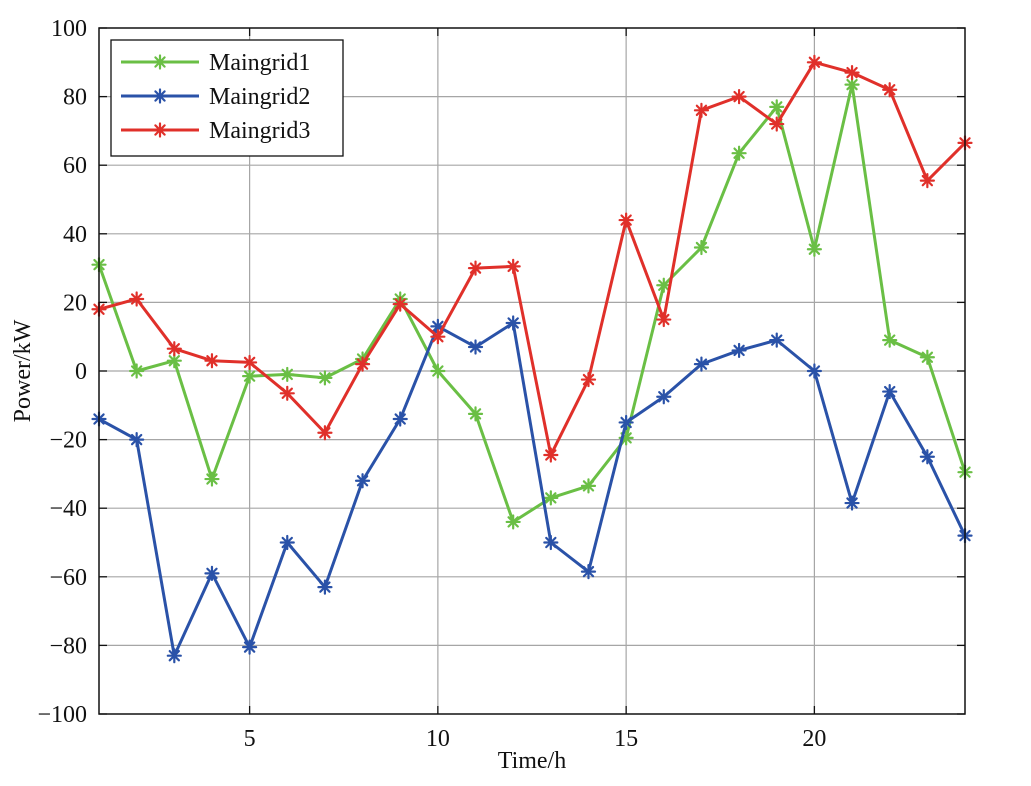 The image size is (1031, 786). I want to click on legend: Maingrid1 Maingrid2 Maingrid3, so click(227, 98).